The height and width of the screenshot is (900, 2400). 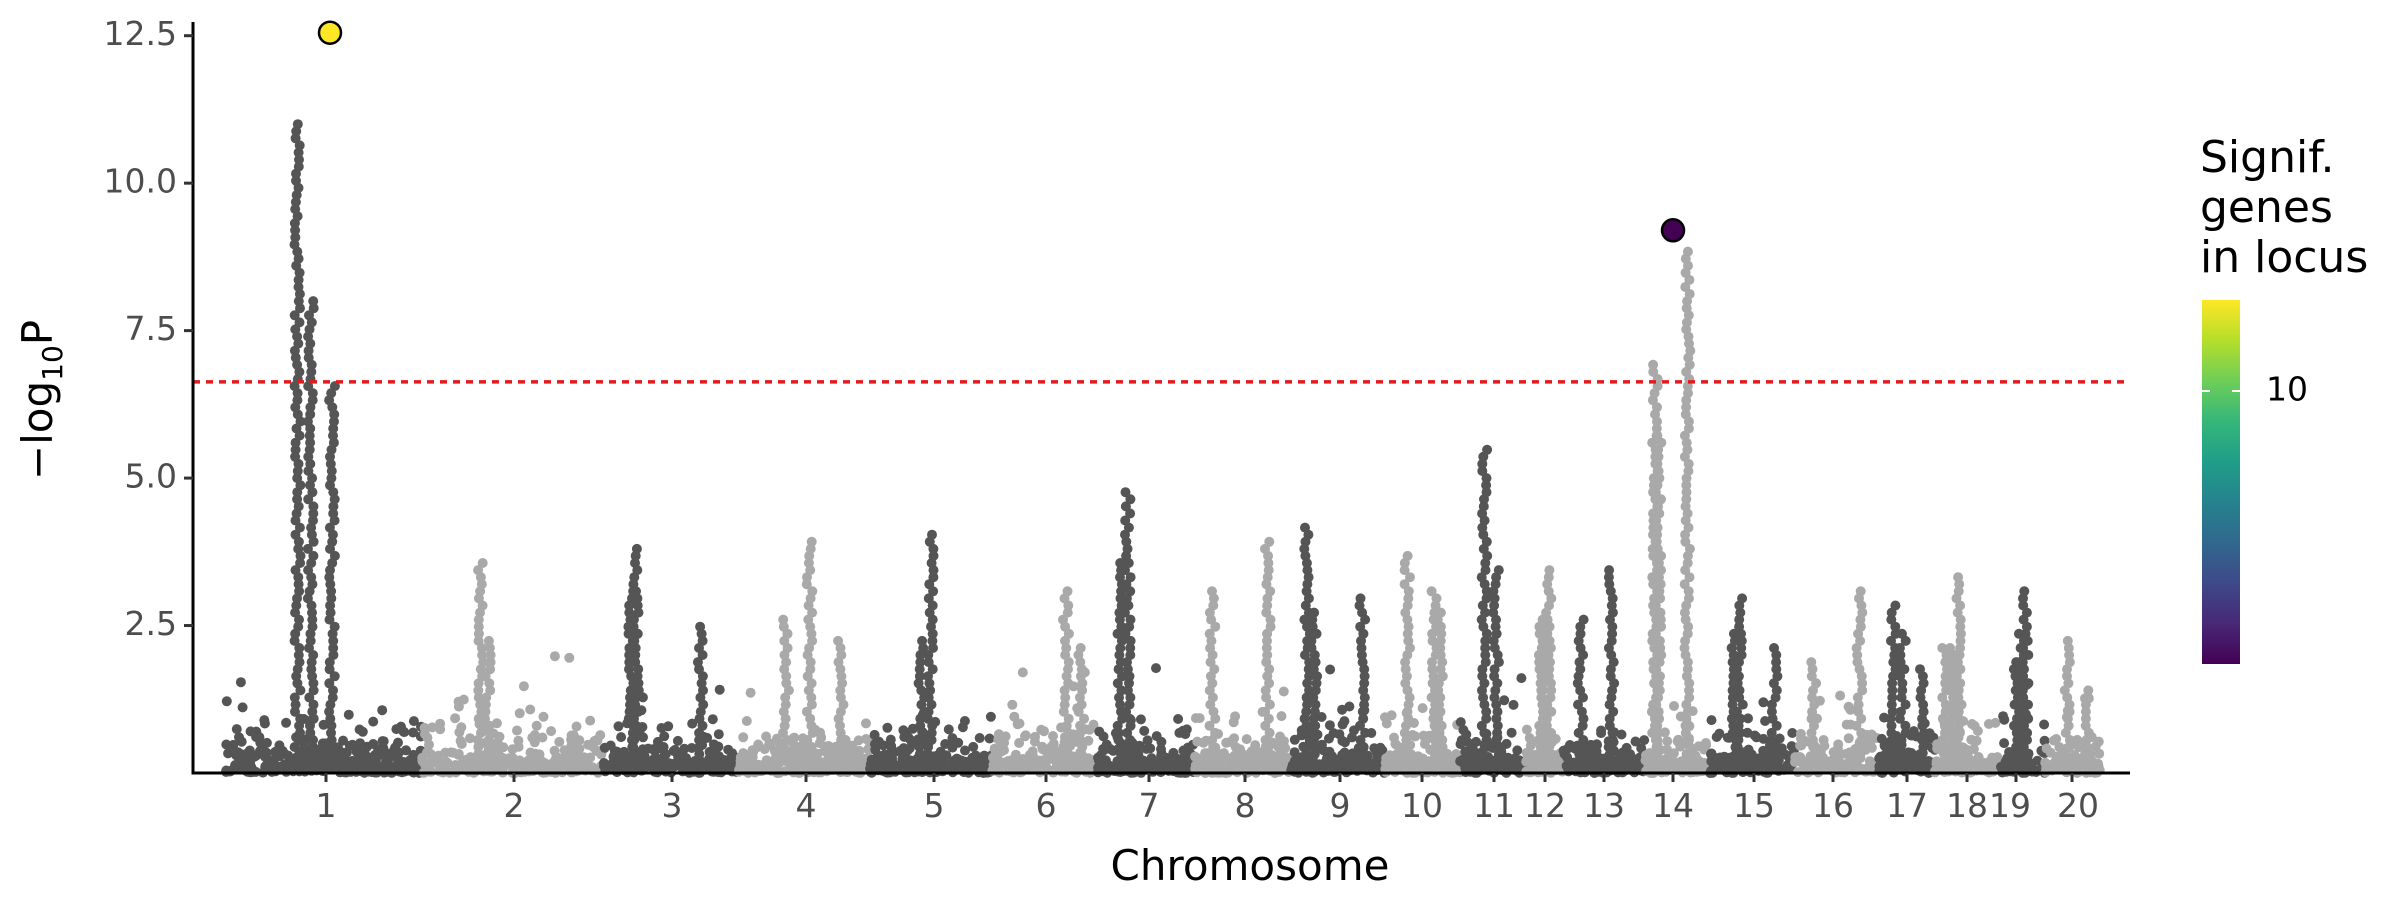 I want to click on x-tick-label: 6, so click(x=1046, y=805).